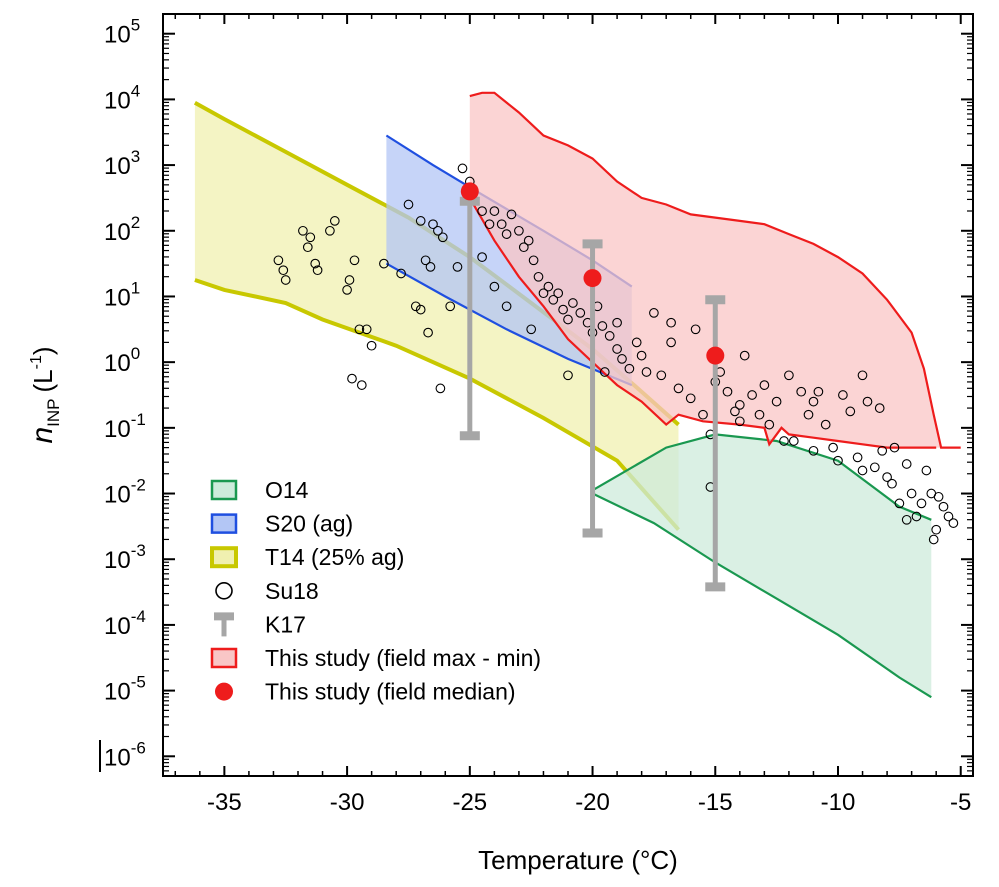 Image resolution: width=999 pixels, height=887 pixels. Describe the element at coordinates (122, 163) in the screenshot. I see `y-tick-label-9: 10³` at that location.